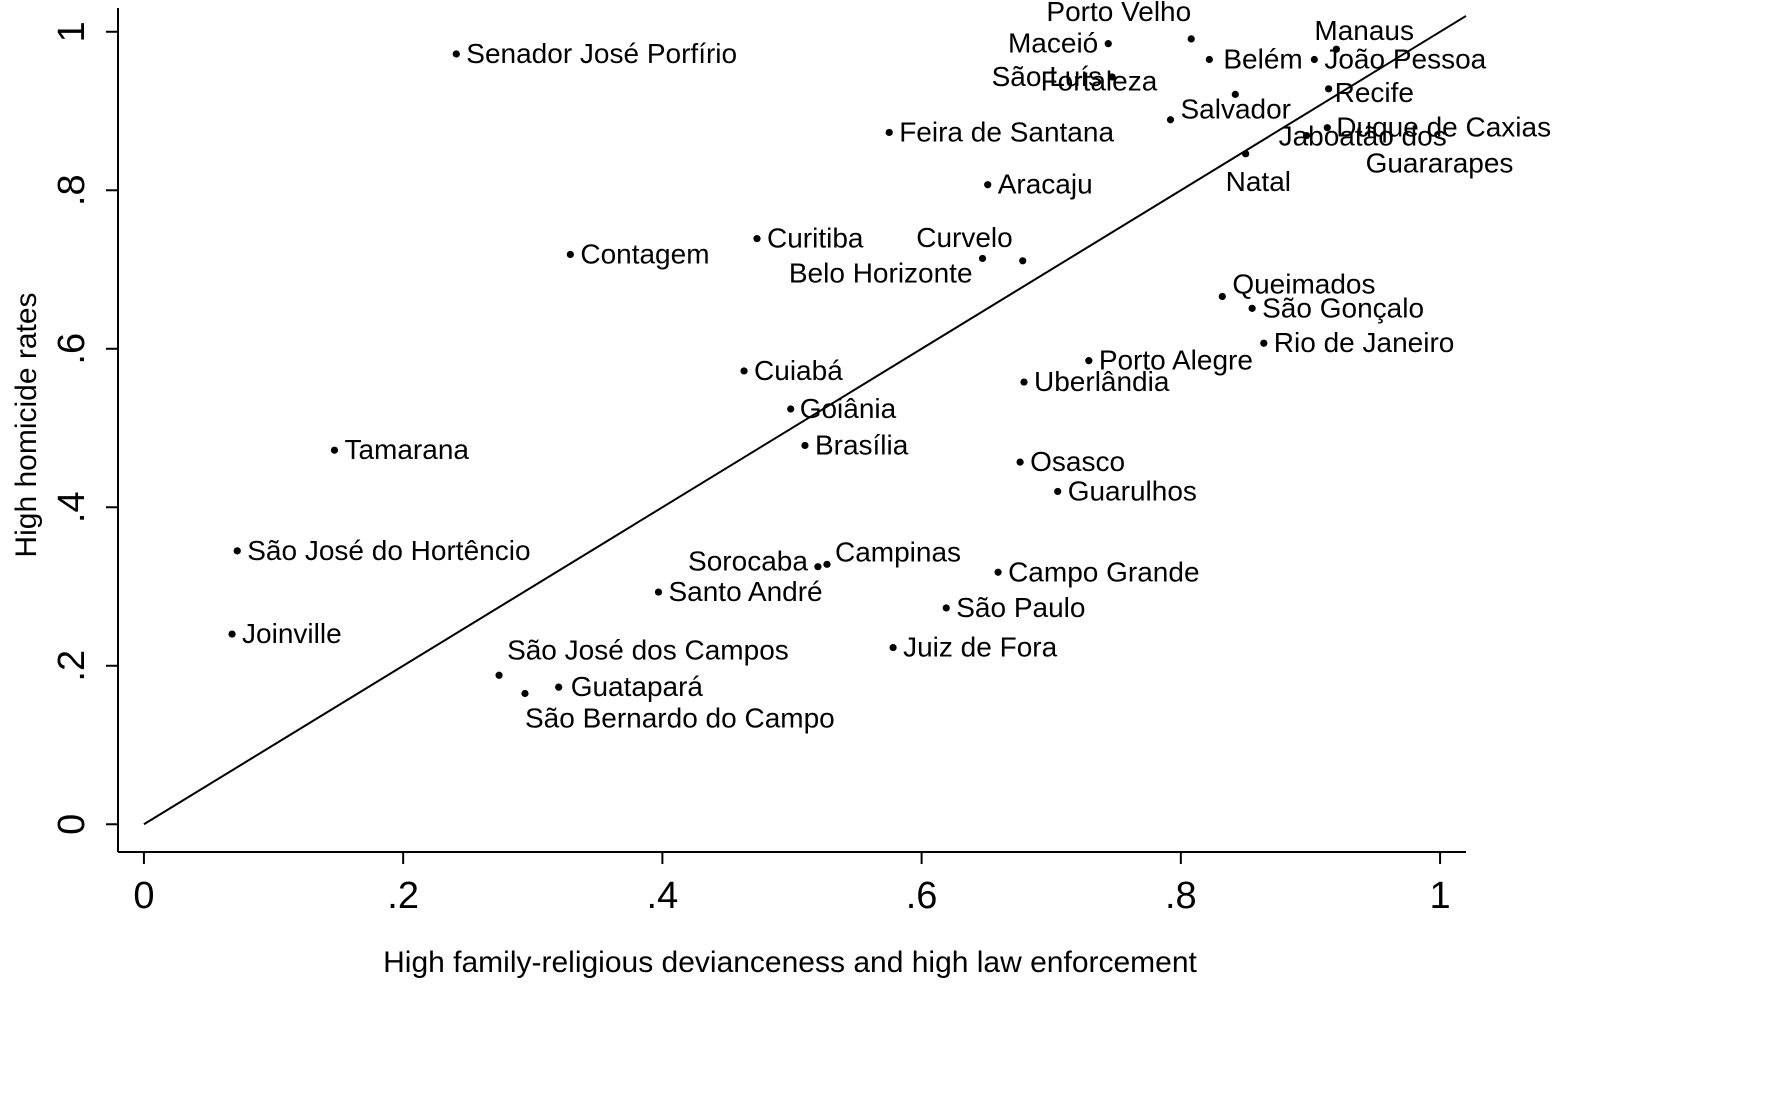 Image resolution: width=1772 pixels, height=1108 pixels. What do you see at coordinates (648, 649) in the screenshot?
I see `point-label-sao-jose-dos-campos: São José dos Campos` at bounding box center [648, 649].